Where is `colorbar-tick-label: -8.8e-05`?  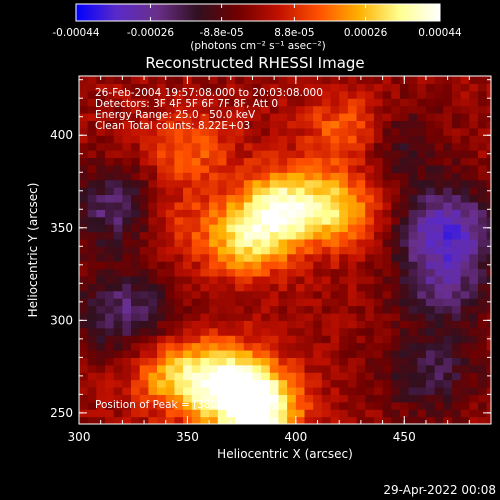
colorbar-tick-label: -8.8e-05 is located at coordinates (222, 33).